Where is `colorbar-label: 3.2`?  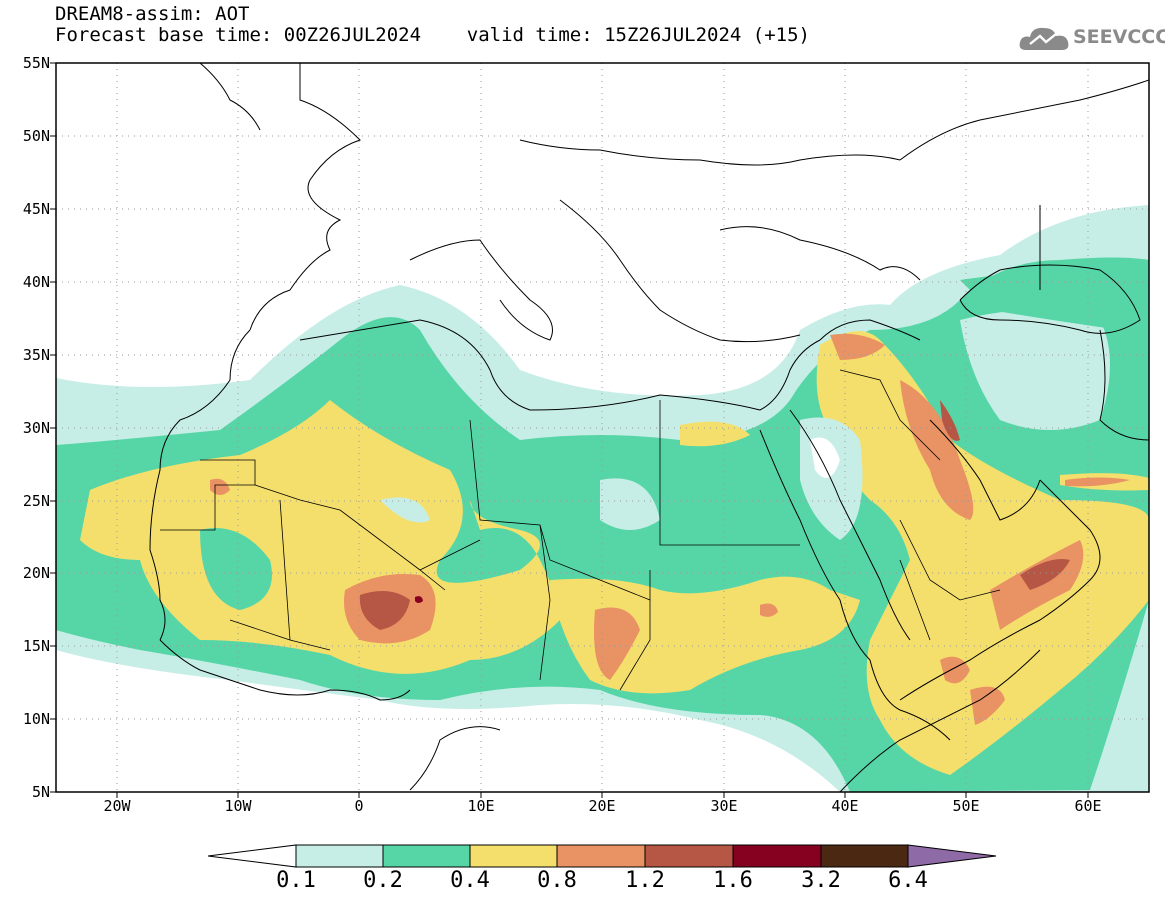 colorbar-label: 3.2 is located at coordinates (821, 880).